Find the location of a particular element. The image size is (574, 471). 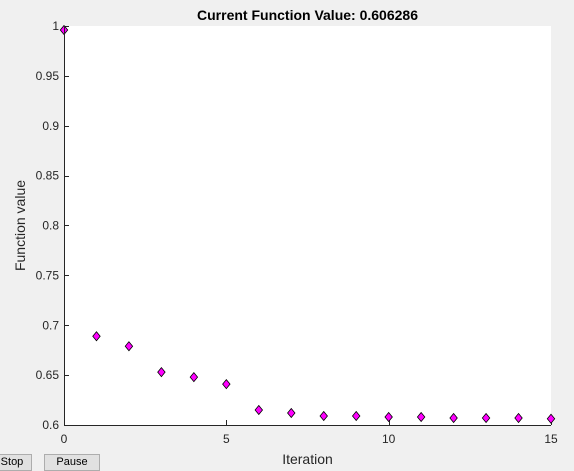

y-tick-label: 0.6 is located at coordinates (50, 425).